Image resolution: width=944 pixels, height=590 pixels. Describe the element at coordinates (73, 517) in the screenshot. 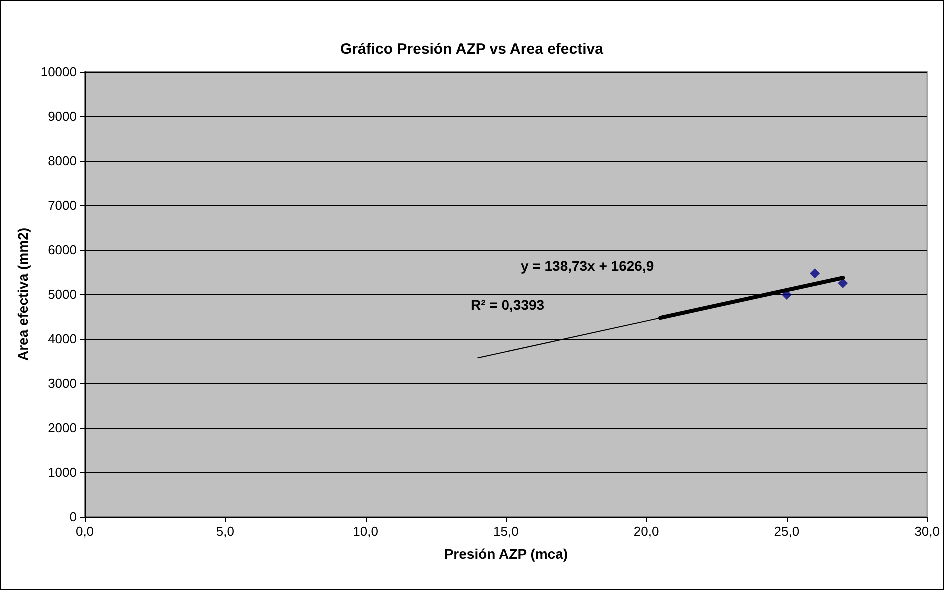

I see `y-tick-label: 0` at that location.